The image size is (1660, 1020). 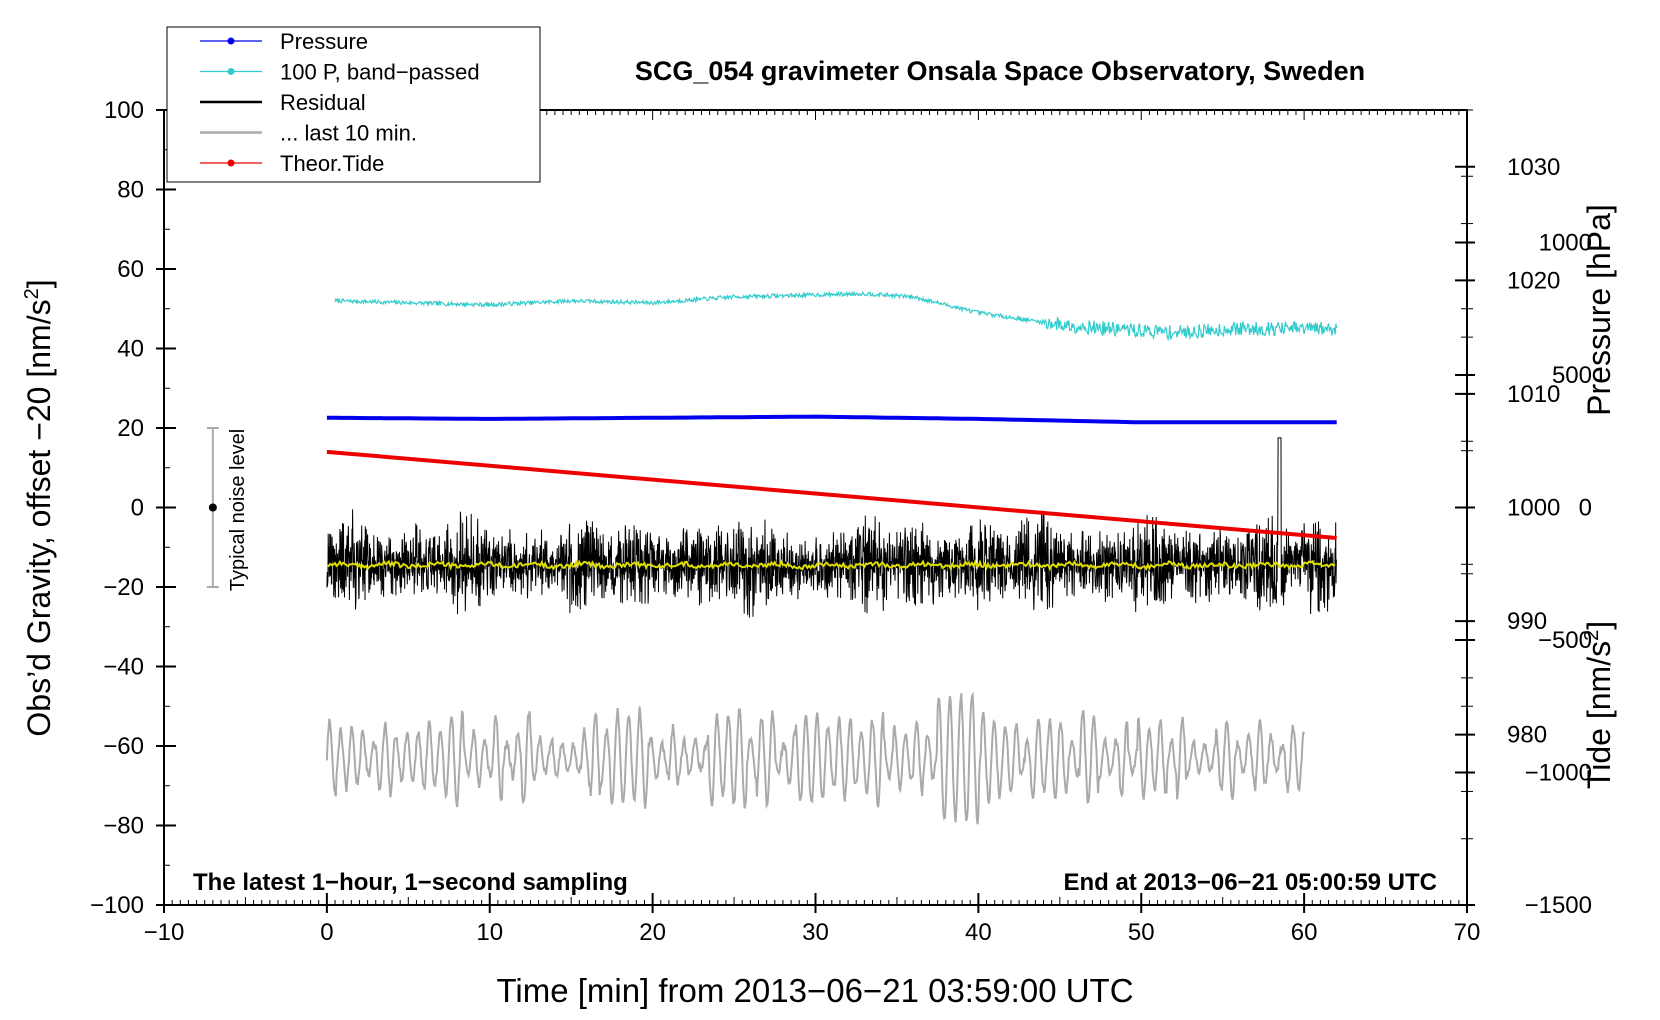 I want to click on series-last-10-min, so click(x=815, y=758).